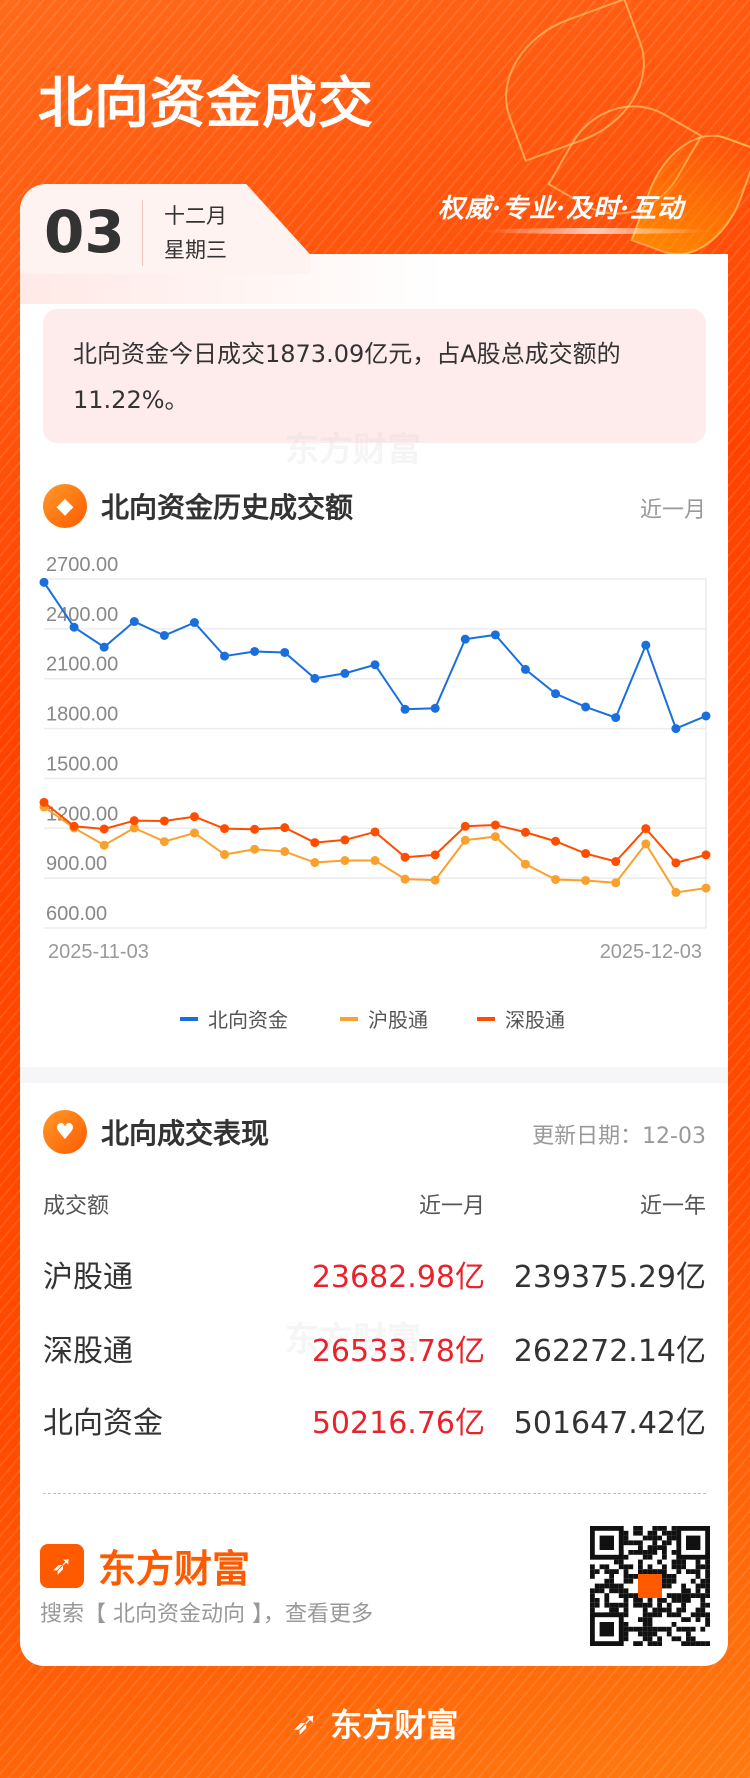 The width and height of the screenshot is (750, 1778). What do you see at coordinates (672, 510) in the screenshot?
I see `history-range: 近一月` at bounding box center [672, 510].